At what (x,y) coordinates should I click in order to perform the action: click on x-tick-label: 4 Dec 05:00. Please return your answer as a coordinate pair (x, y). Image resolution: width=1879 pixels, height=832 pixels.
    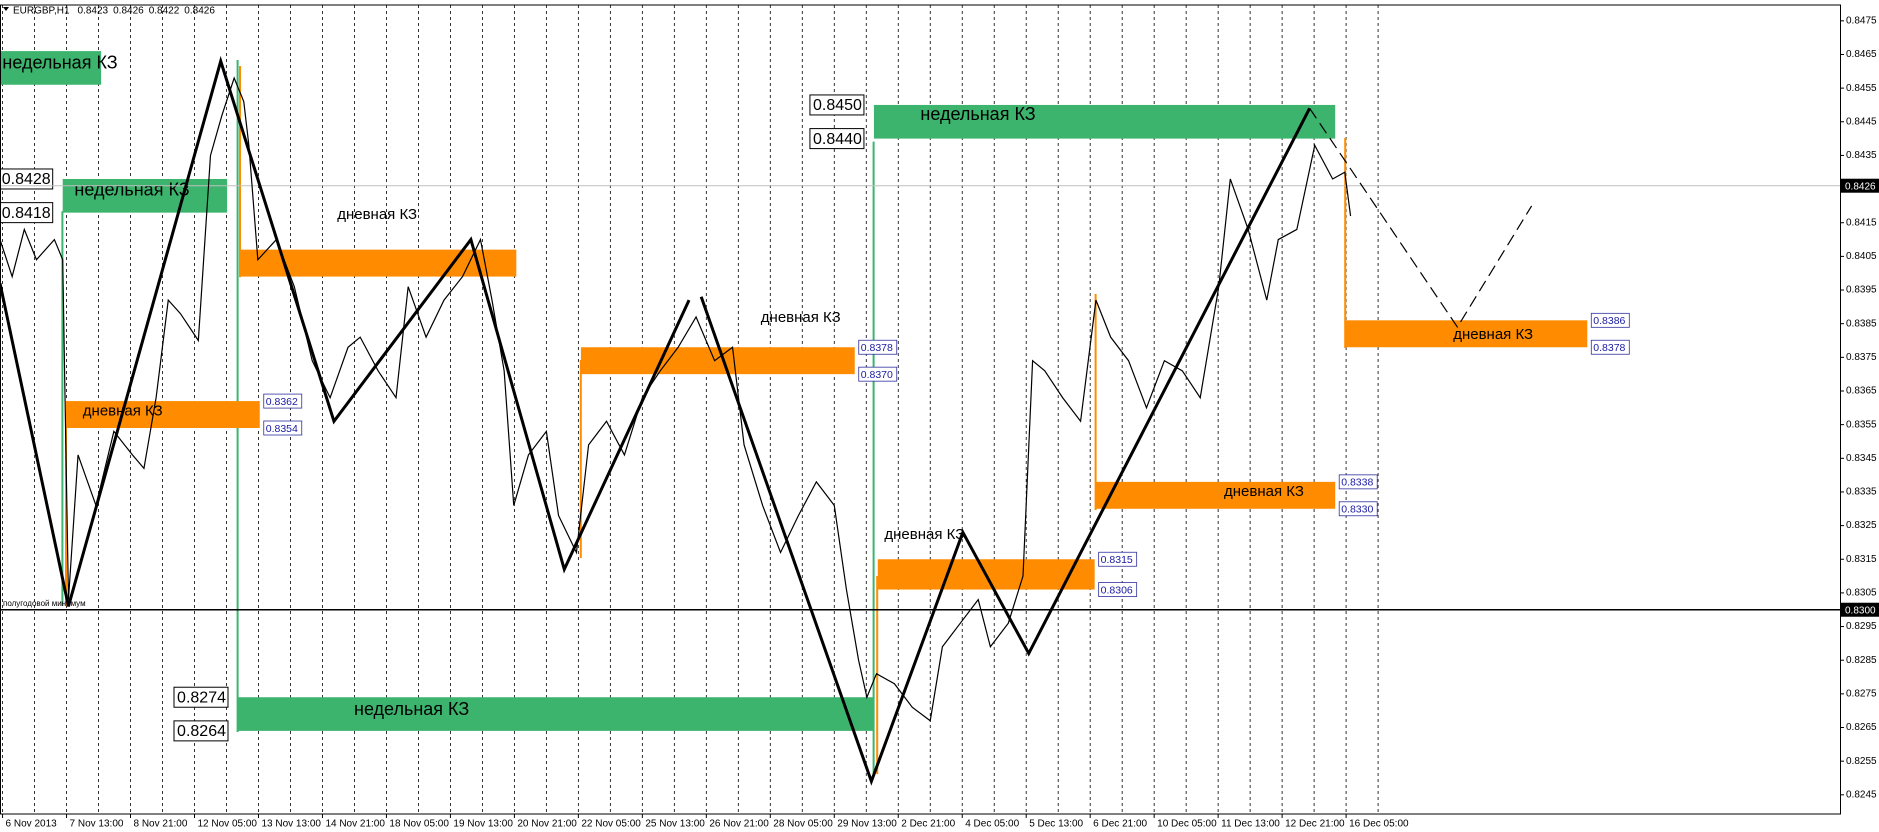
    Looking at the image, I should click on (992, 824).